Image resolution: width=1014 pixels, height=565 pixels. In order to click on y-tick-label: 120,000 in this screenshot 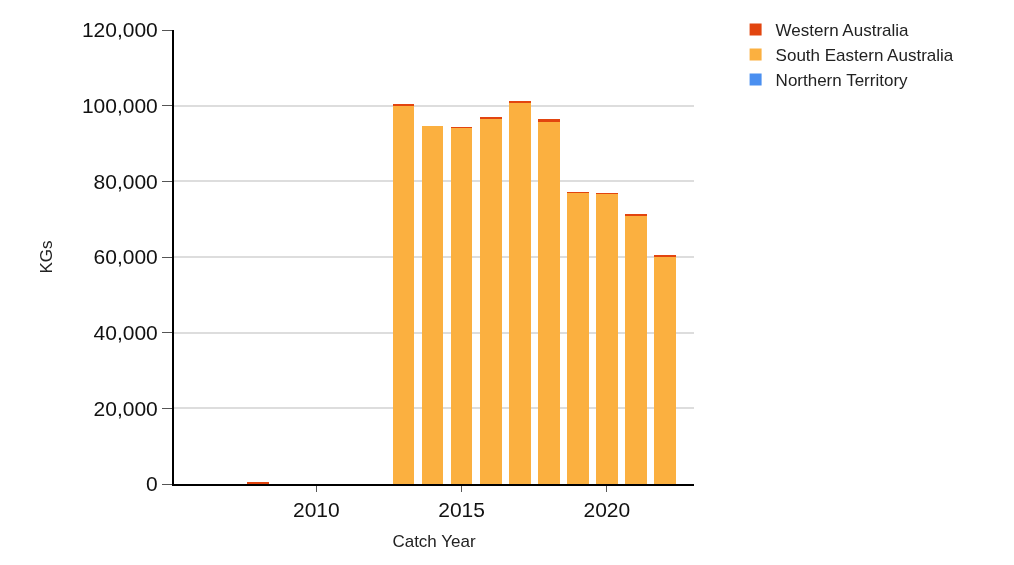, I will do `click(119, 30)`.